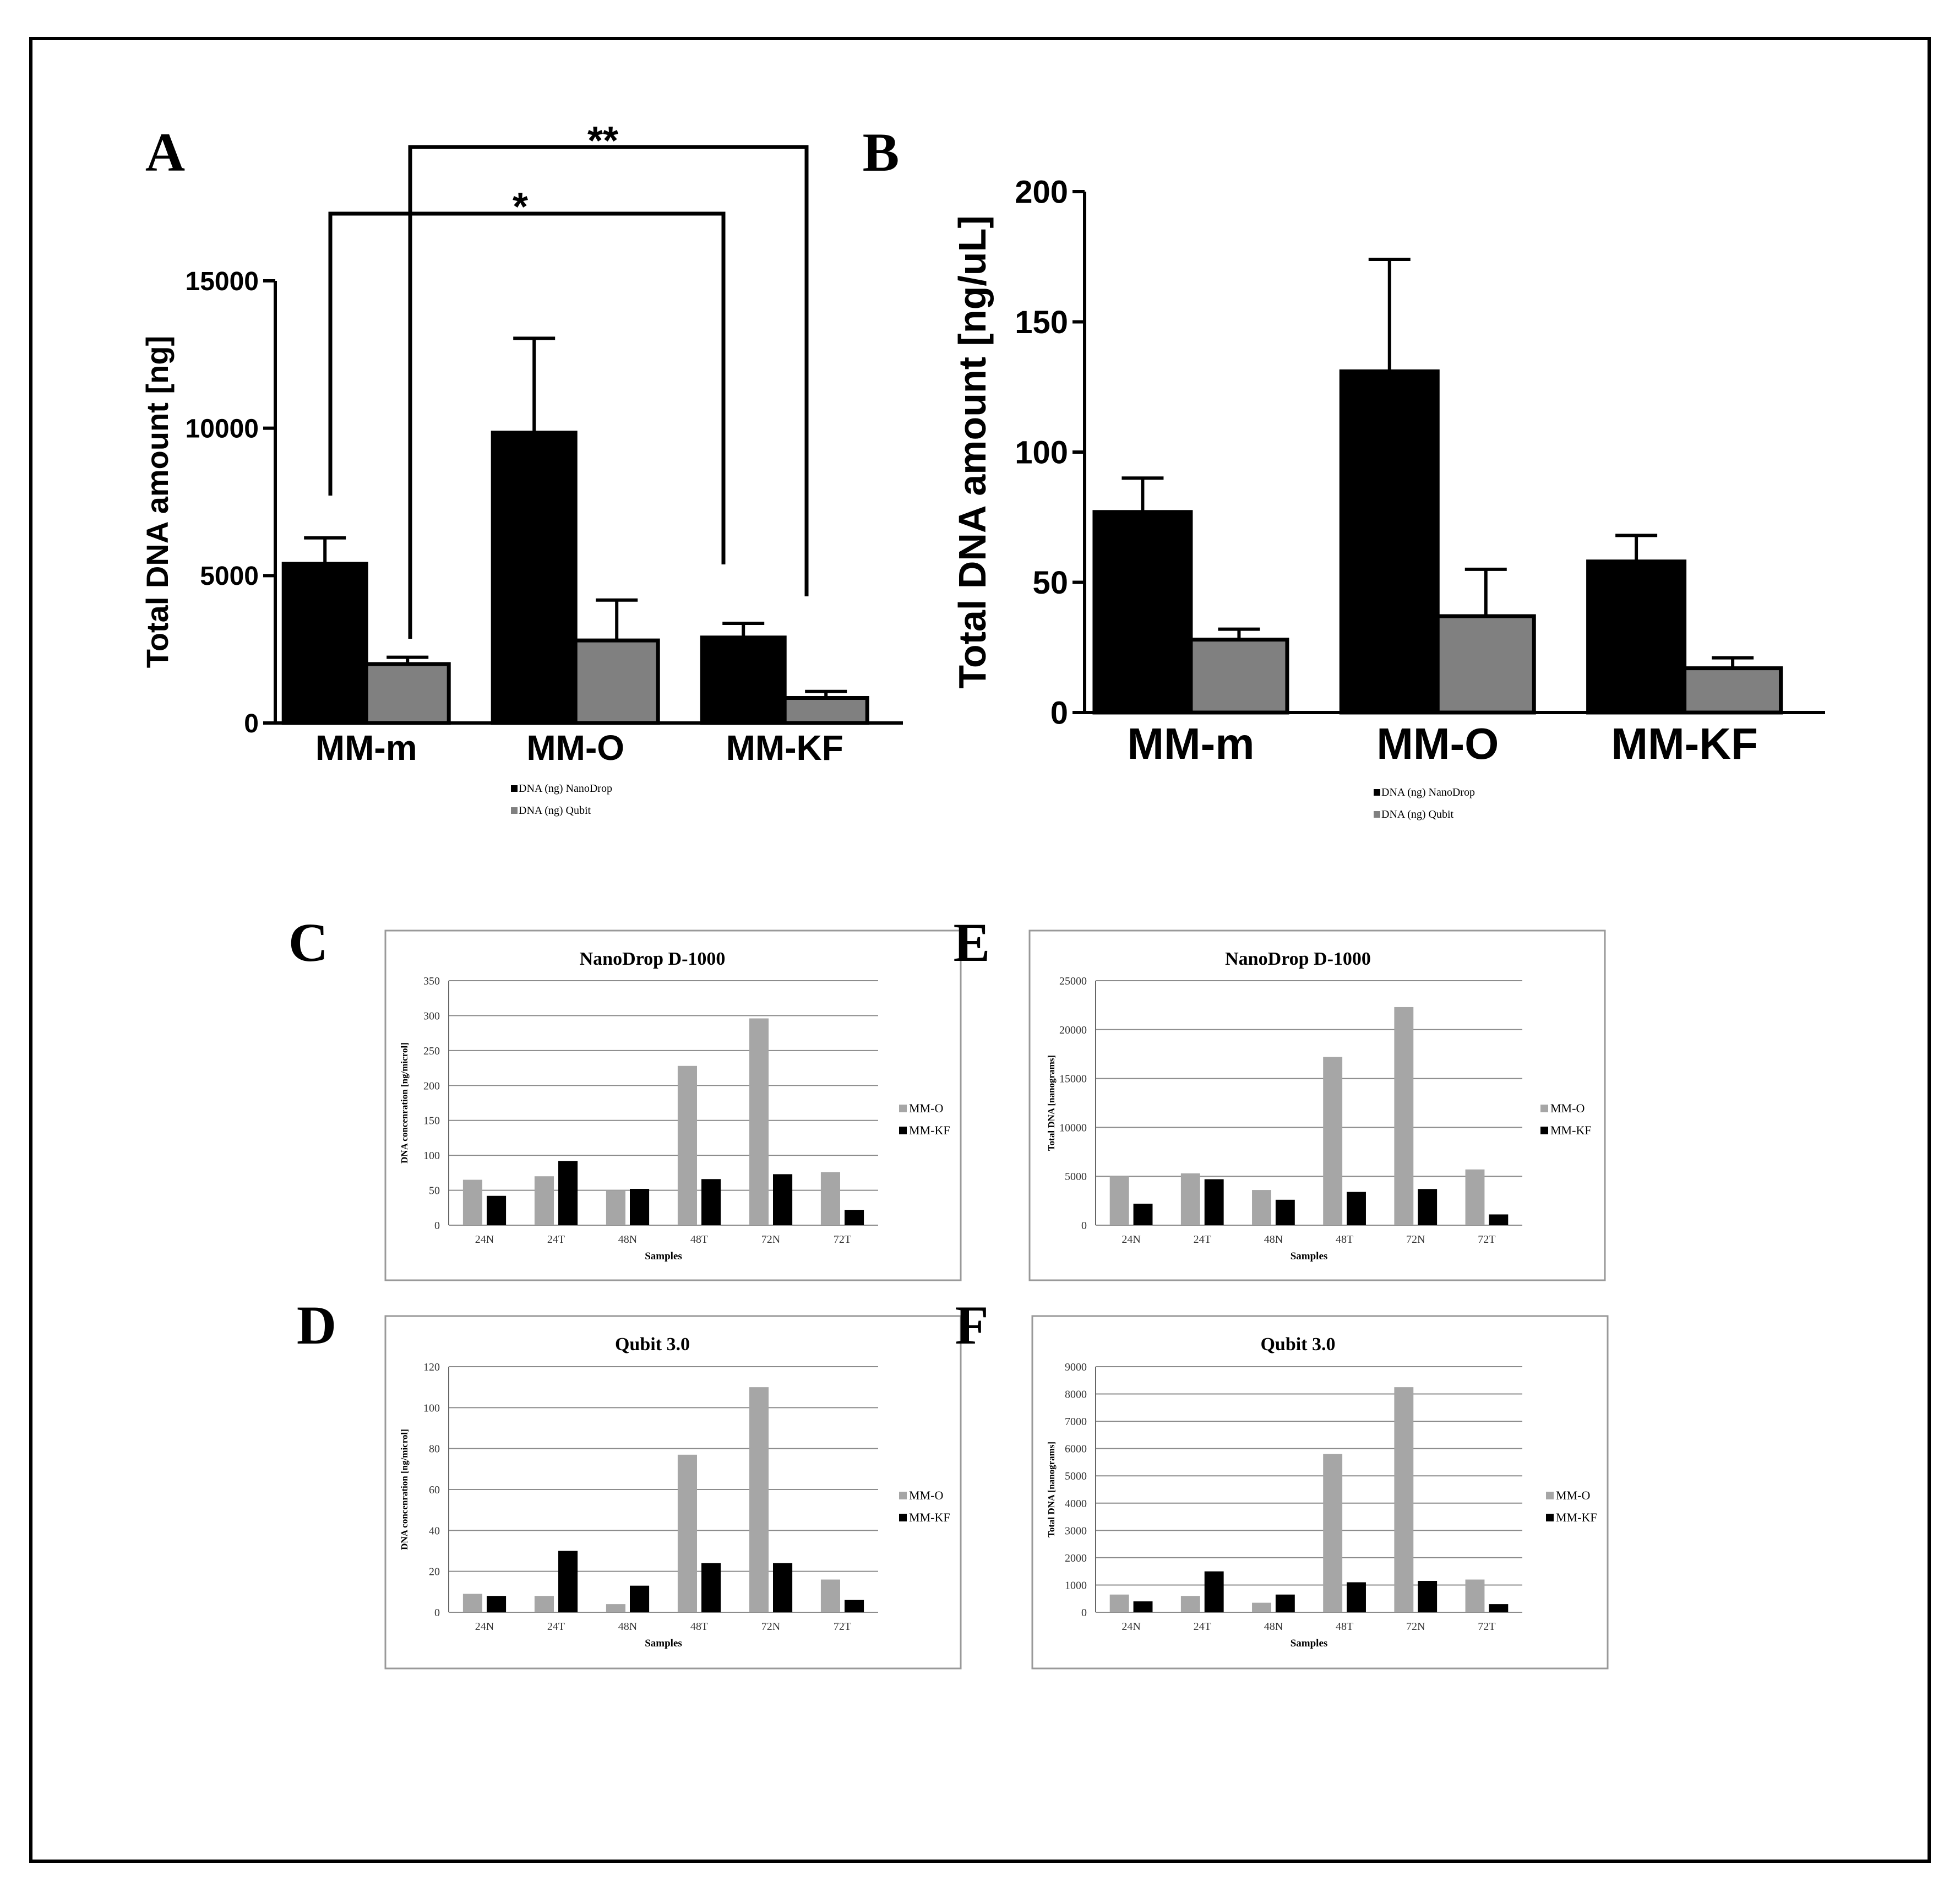  I want to click on panel-letter: C, so click(308, 942).